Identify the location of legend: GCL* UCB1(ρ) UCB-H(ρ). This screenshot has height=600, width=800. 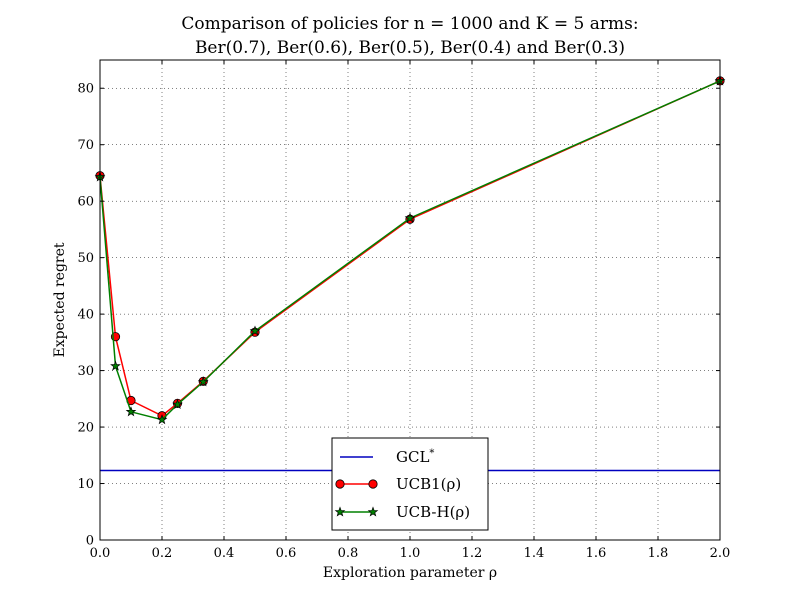
(410, 484).